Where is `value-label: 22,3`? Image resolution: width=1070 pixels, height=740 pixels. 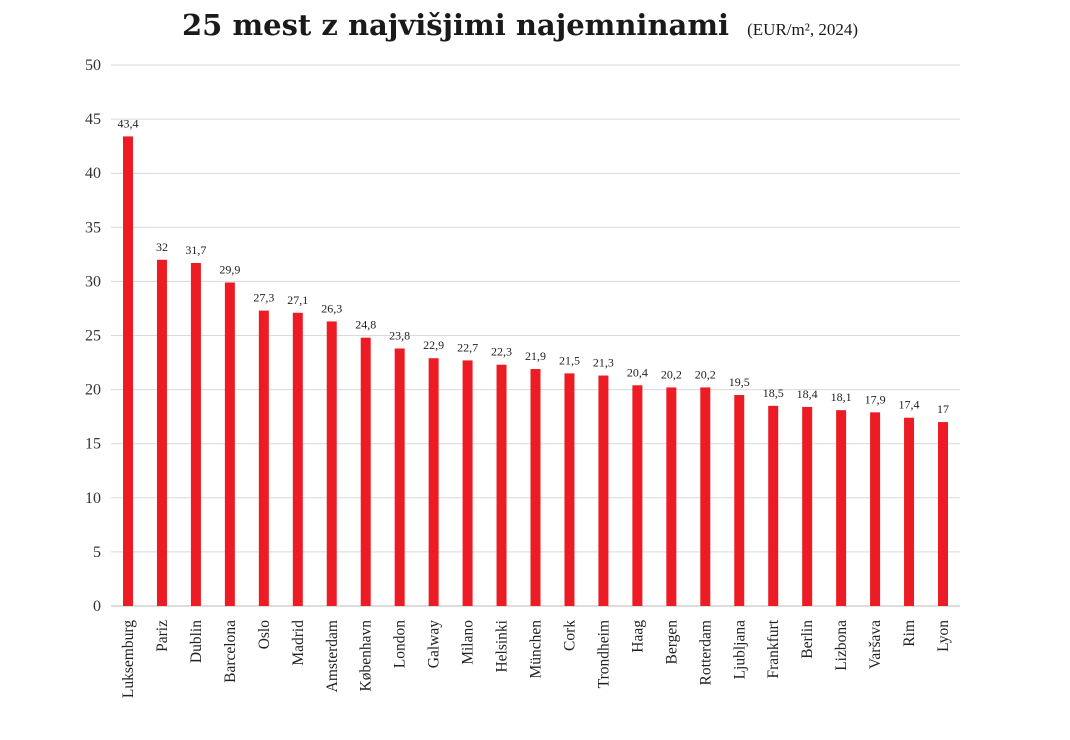 value-label: 22,3 is located at coordinates (501, 352).